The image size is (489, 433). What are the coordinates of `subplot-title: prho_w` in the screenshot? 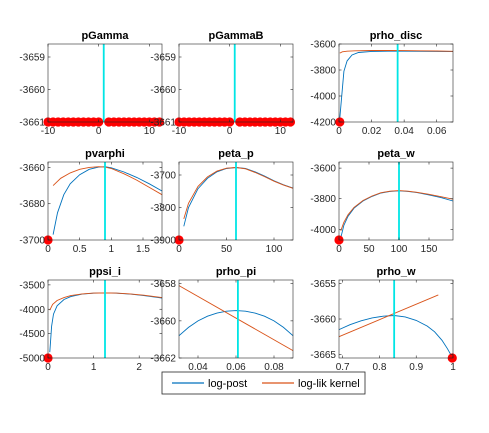 It's located at (396, 272).